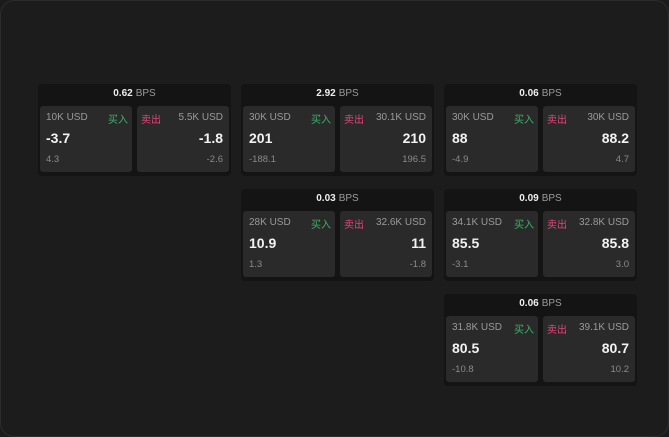 The height and width of the screenshot is (437, 669). Describe the element at coordinates (463, 369) in the screenshot. I see `buy-change: -10.8` at that location.